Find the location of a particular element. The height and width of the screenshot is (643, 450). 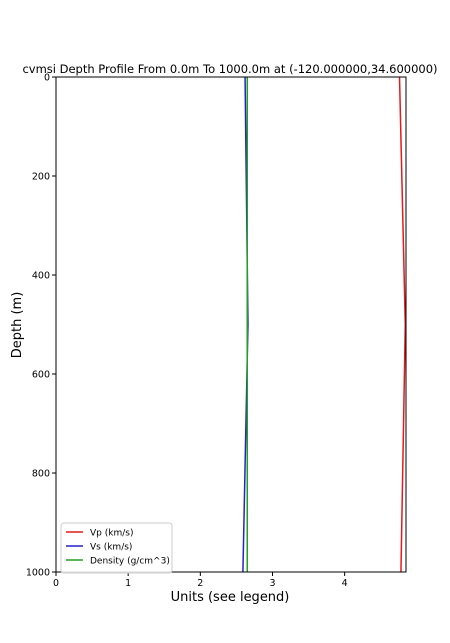

x-axis-label: Units (see legend) is located at coordinates (230, 597).